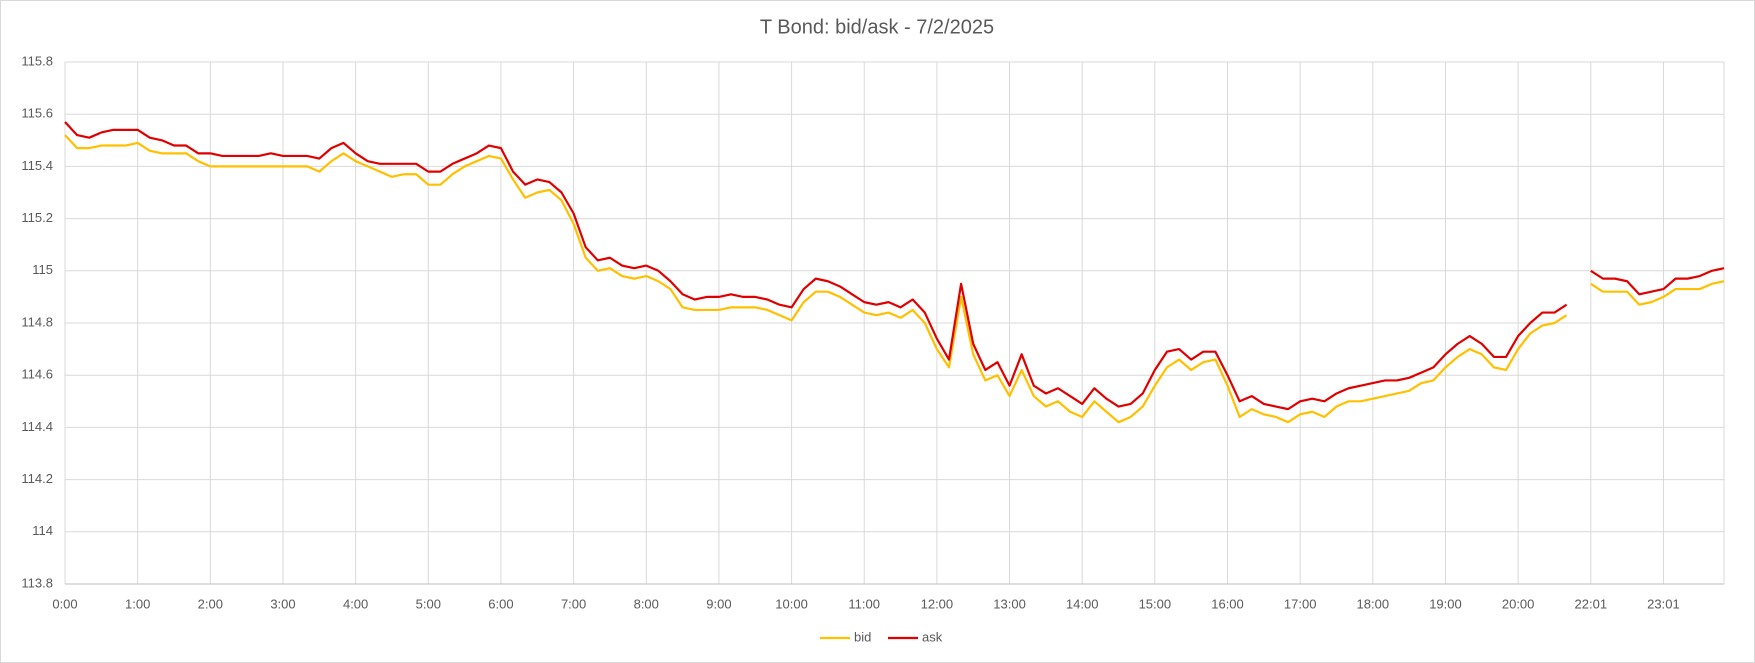  I want to click on chart-title: T Bond: bid/ask - 7/2/2025, so click(877, 27).